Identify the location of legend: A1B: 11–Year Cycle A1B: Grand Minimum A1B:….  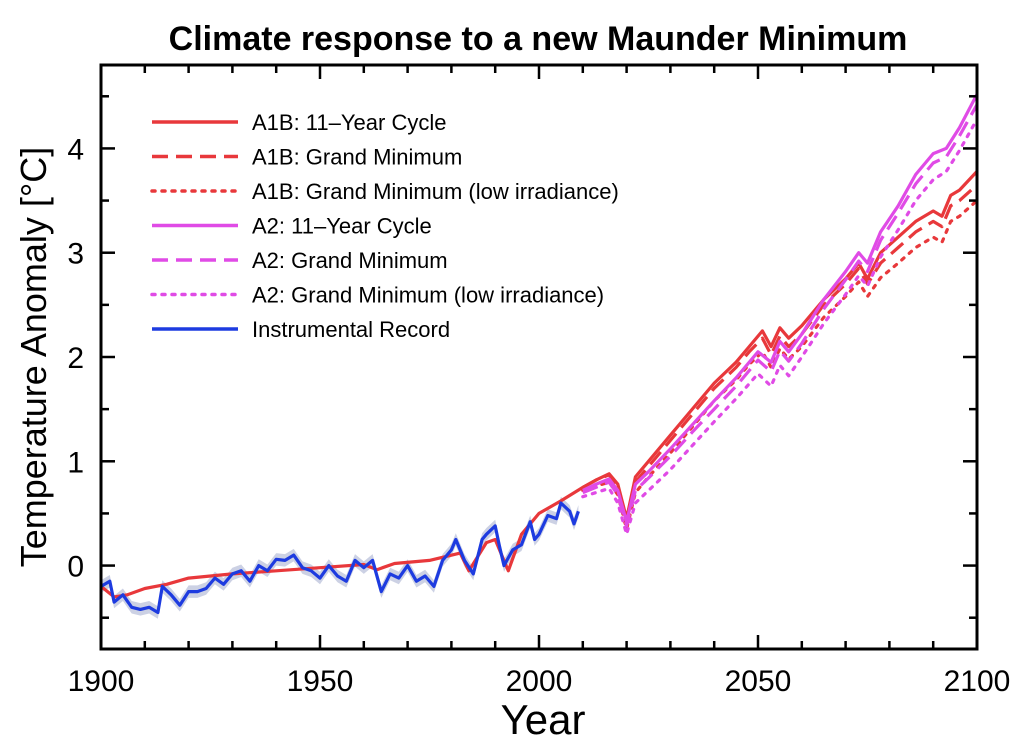
(384, 226).